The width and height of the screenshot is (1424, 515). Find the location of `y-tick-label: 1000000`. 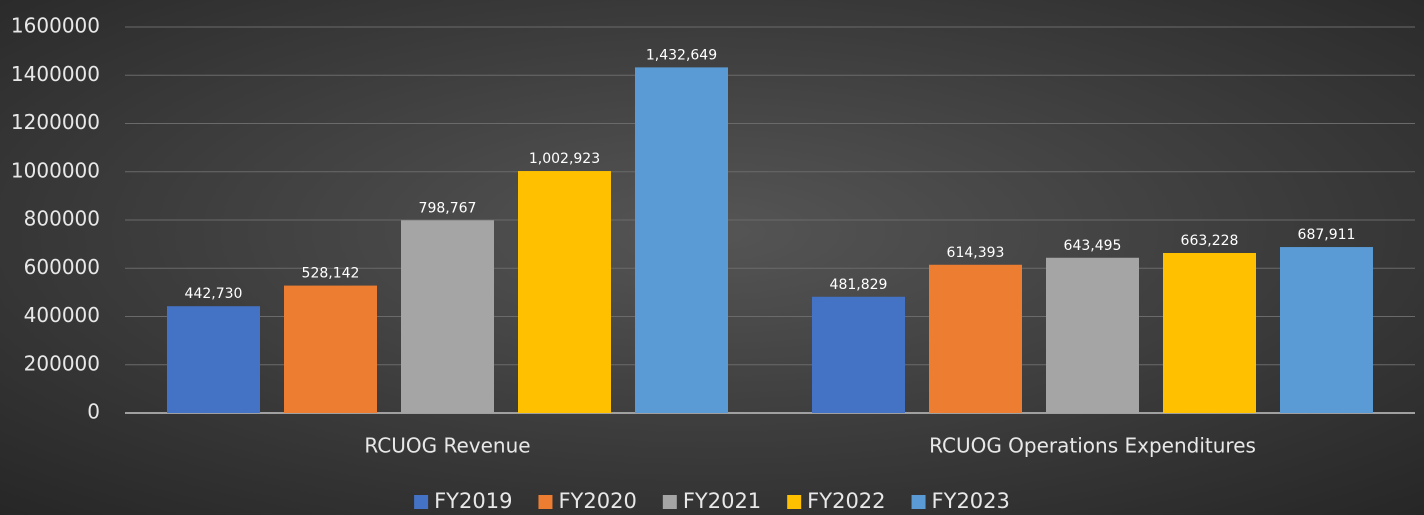

y-tick-label: 1000000 is located at coordinates (55, 170).